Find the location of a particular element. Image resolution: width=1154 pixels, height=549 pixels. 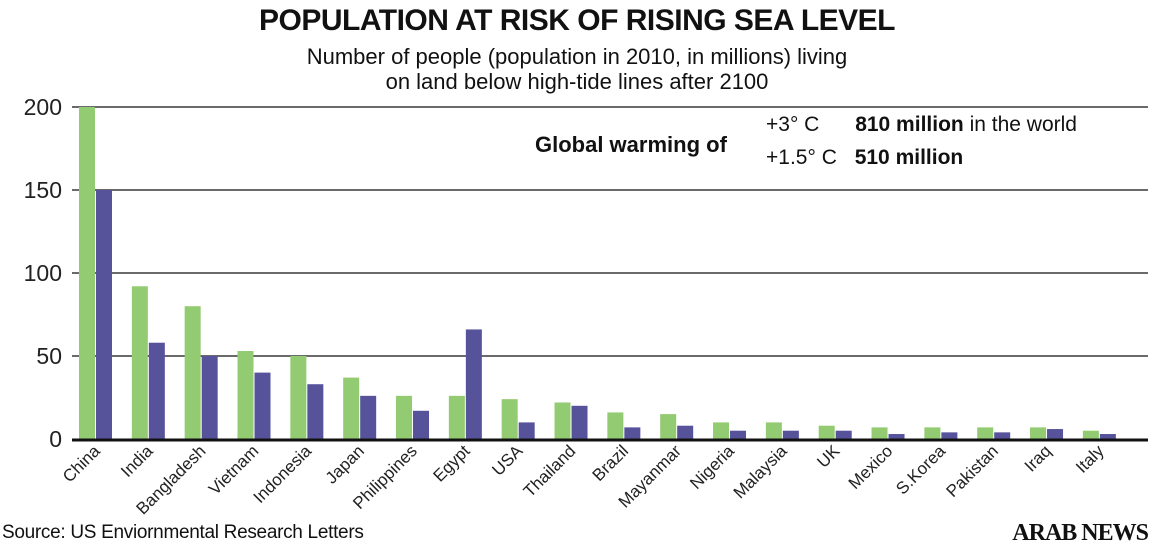

legend-suffix: in the world is located at coordinates (1023, 124).